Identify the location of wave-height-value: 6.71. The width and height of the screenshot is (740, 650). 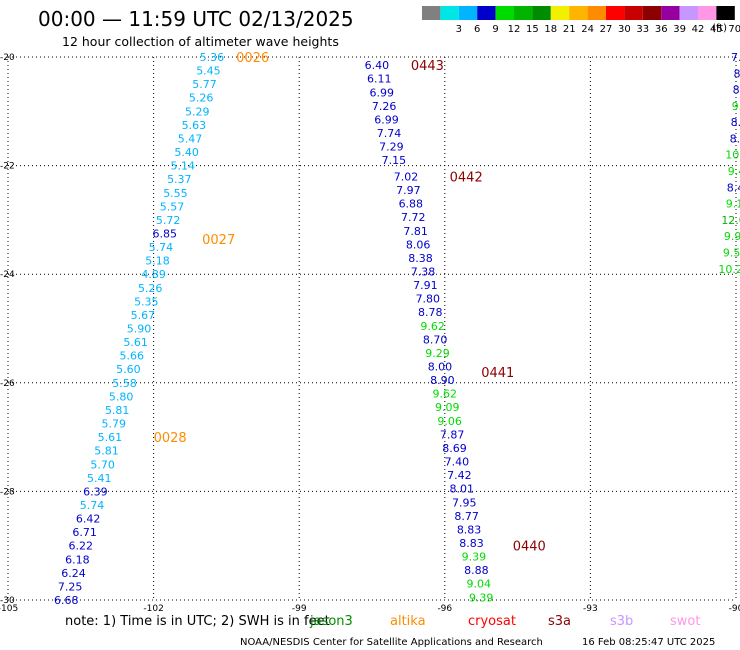
(84, 532).